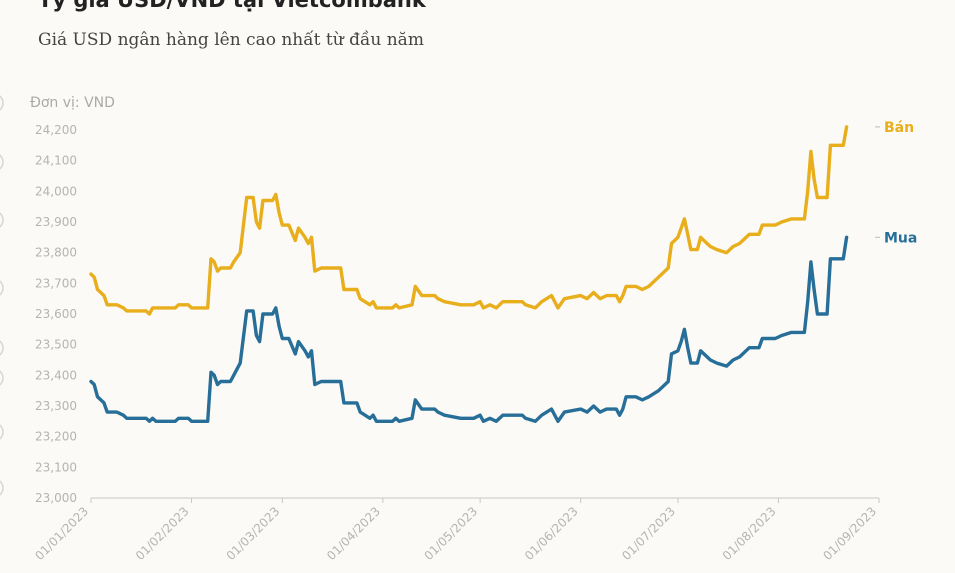  Describe the element at coordinates (56, 161) in the screenshot. I see `y-tick-label: 24,100` at that location.